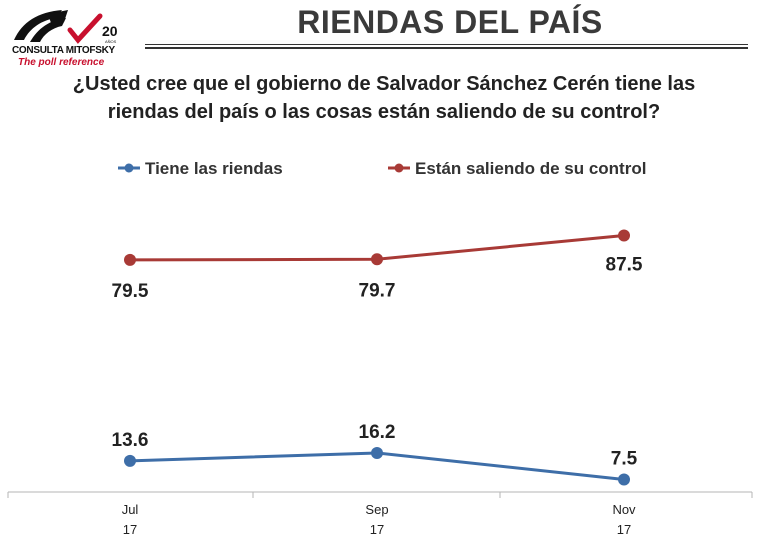 The height and width of the screenshot is (544, 768). Describe the element at coordinates (130, 509) in the screenshot. I see `x-tick-month-jul: Jul` at that location.